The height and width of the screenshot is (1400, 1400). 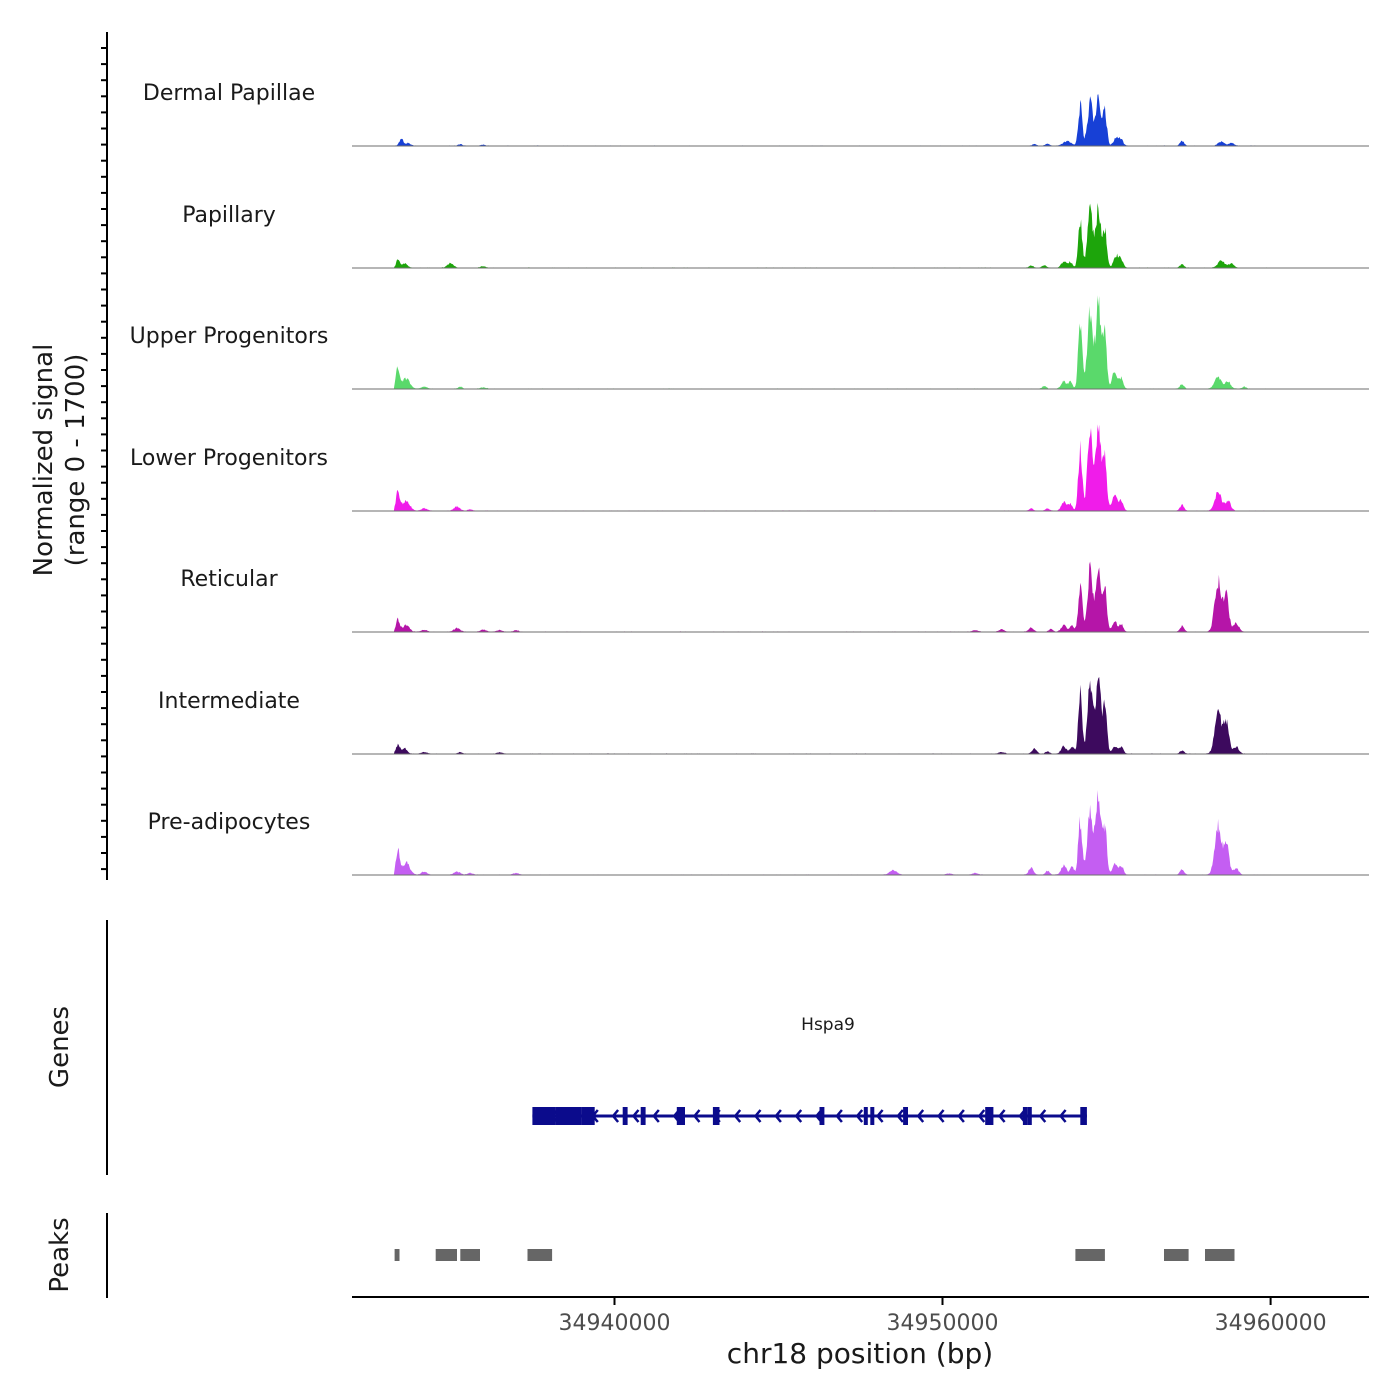 I want to click on track-label: Upper Progenitors, so click(x=229, y=336).